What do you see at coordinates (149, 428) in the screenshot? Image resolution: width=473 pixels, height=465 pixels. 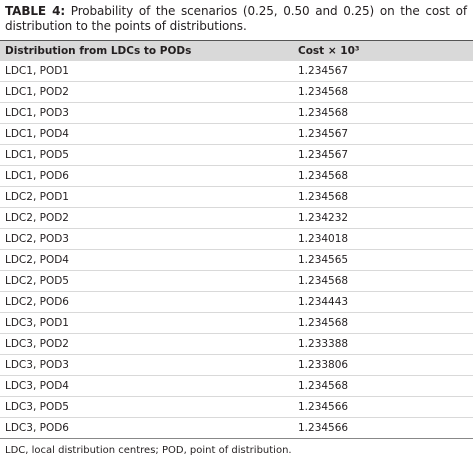 I see `table-cell: LDC3, POD6` at bounding box center [149, 428].